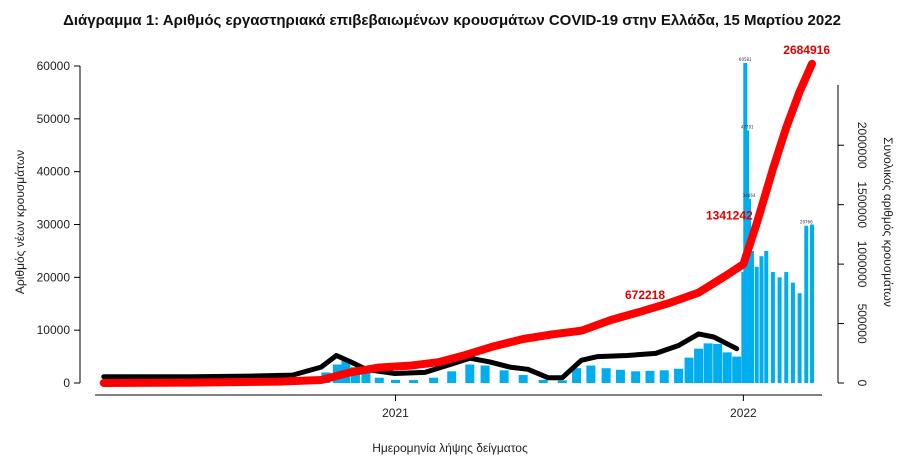  Describe the element at coordinates (450, 448) in the screenshot. I see `x-axis-title: Ημερομηνία λήψης δείγματος` at that location.